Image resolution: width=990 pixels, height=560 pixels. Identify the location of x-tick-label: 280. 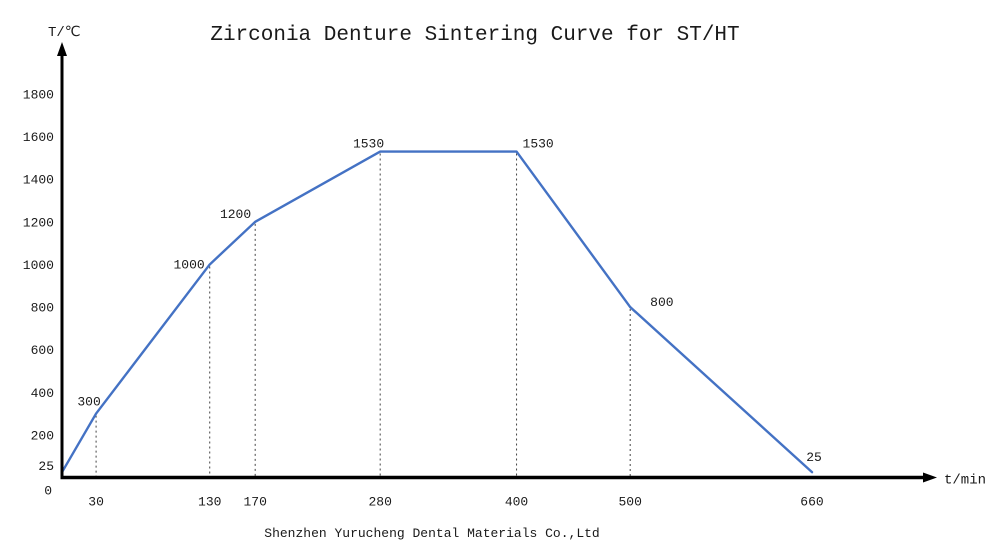
(379, 502).